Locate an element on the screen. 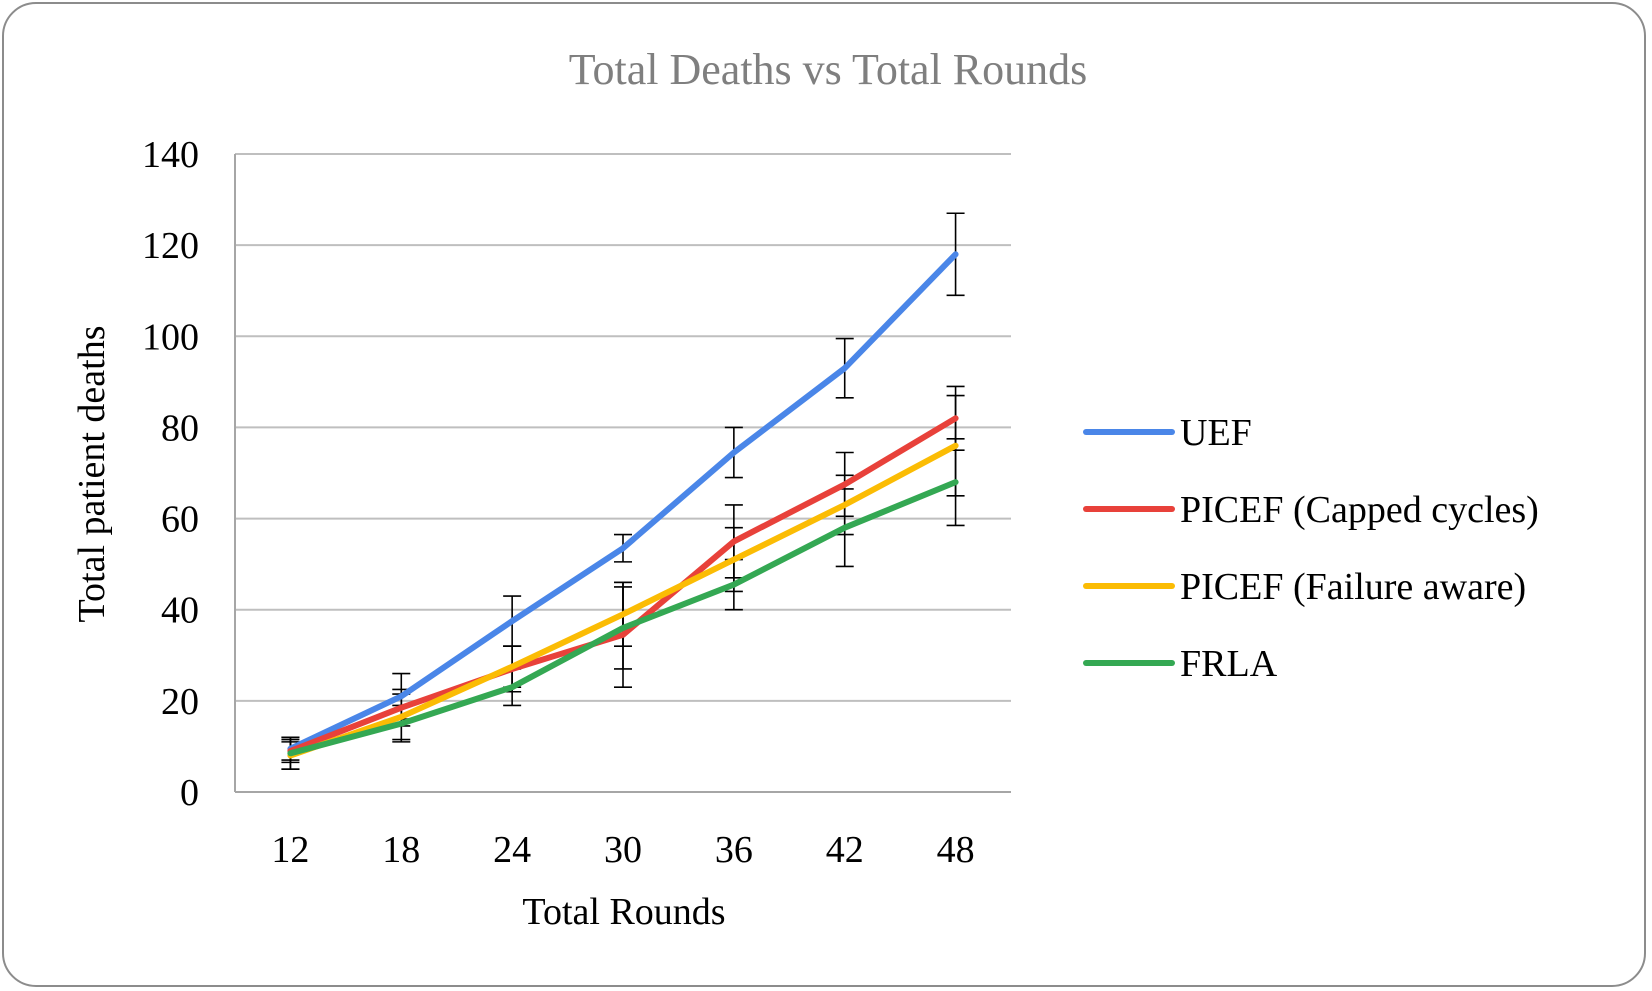  y-tick-labels: 0 20 40 60 80 100 120 140 is located at coordinates (170, 474).